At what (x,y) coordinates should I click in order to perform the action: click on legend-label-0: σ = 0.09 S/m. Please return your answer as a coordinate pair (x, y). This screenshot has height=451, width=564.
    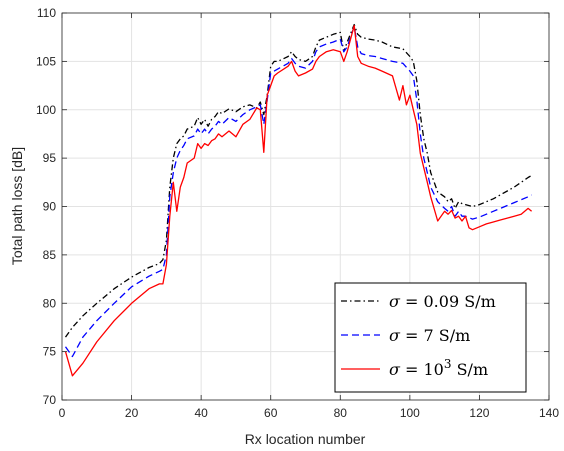
    Looking at the image, I should click on (442, 301).